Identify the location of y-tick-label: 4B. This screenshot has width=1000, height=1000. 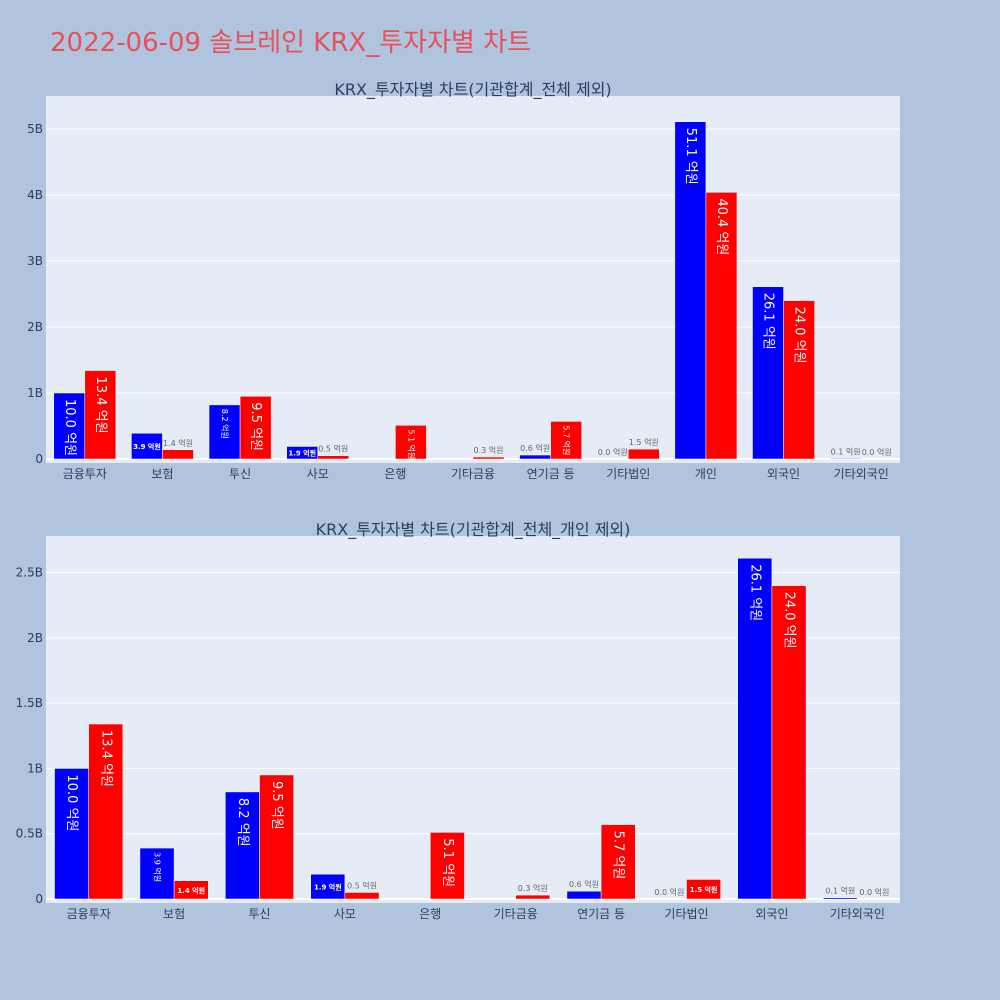
(35, 195).